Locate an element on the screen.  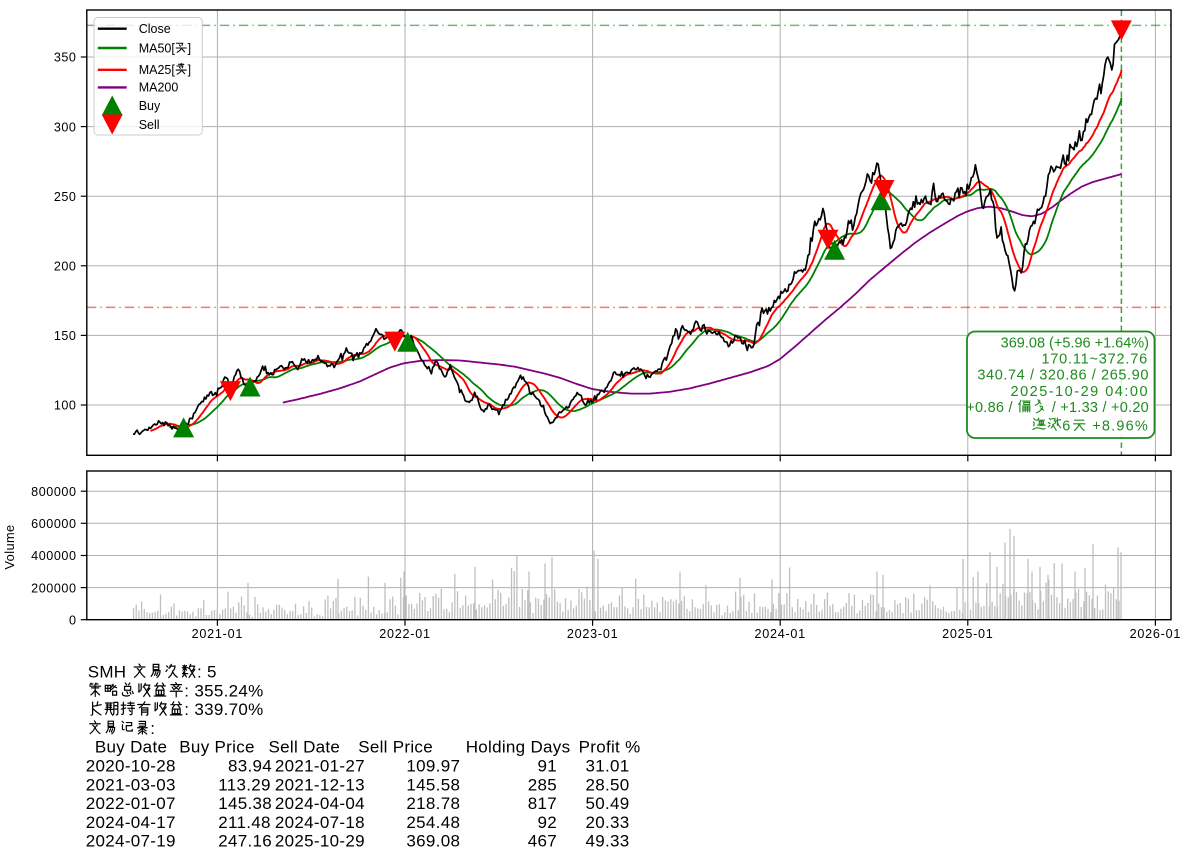
svg-text: 2020-10-28 is located at coordinates (131, 766).